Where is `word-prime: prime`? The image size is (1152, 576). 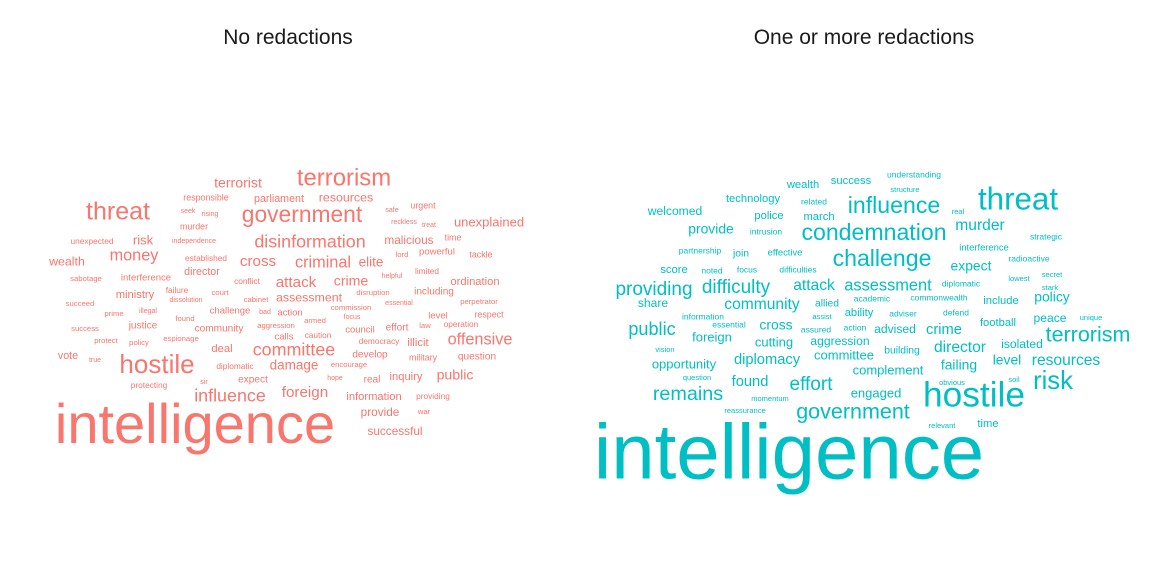 word-prime: prime is located at coordinates (113, 313).